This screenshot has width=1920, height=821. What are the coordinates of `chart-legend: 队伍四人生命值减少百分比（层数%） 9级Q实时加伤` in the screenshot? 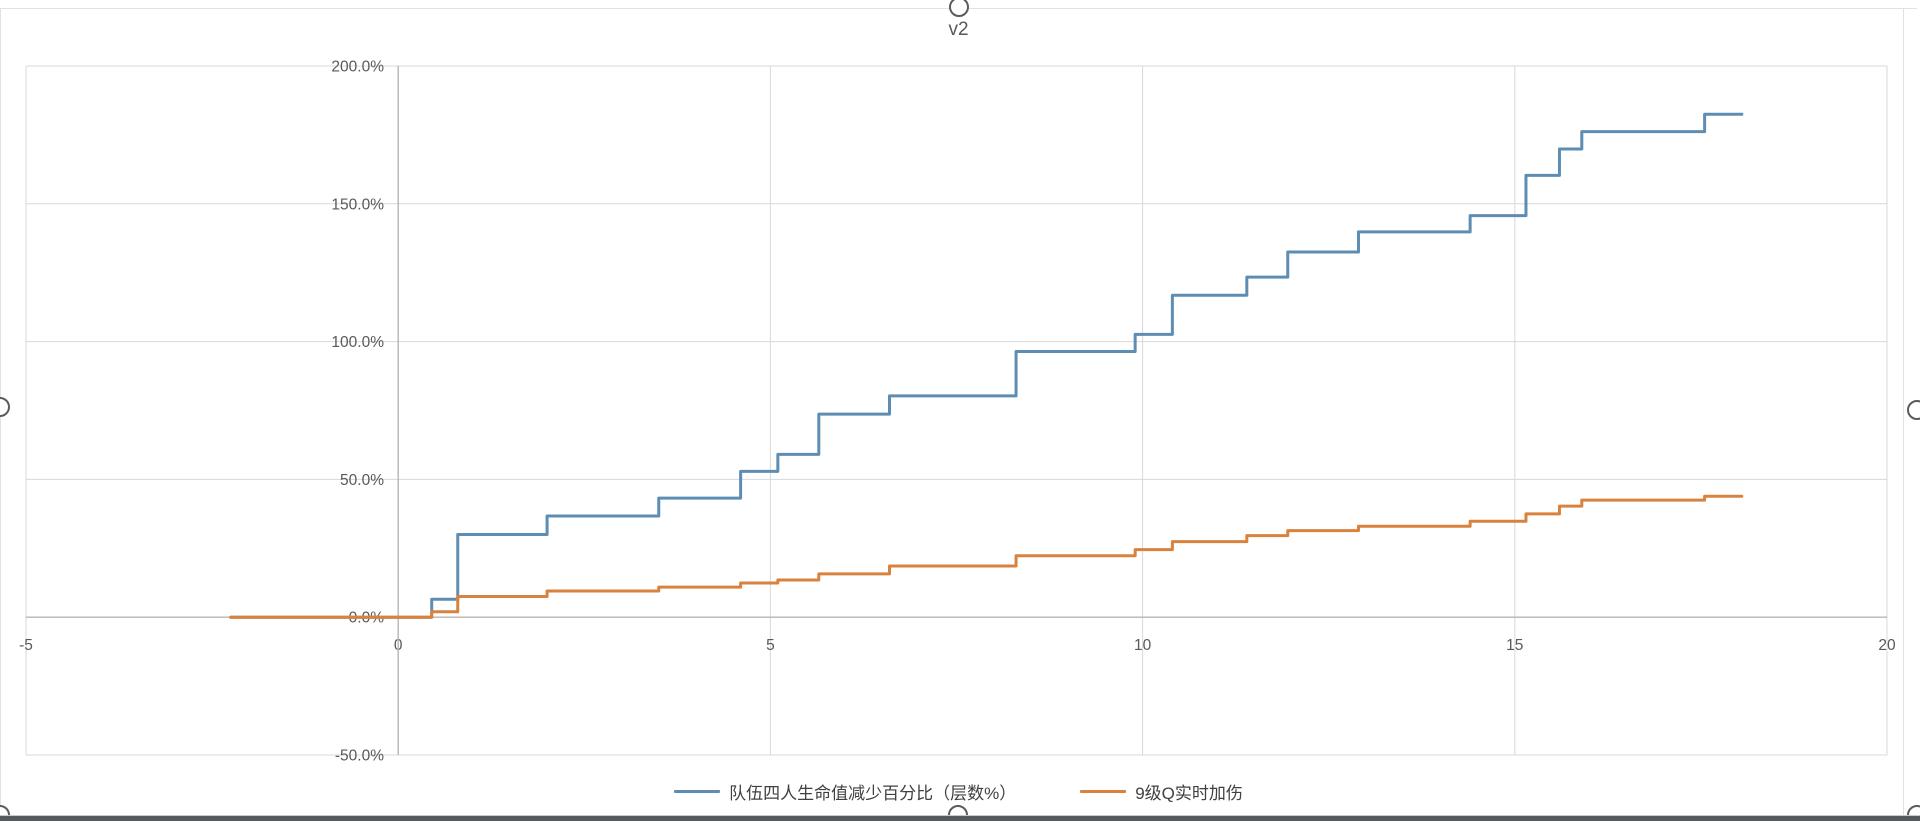 It's located at (958, 791).